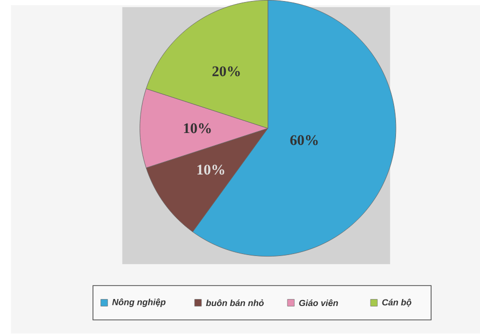  Describe the element at coordinates (318, 303) in the screenshot. I see `legend-label: Giáo viên` at that location.